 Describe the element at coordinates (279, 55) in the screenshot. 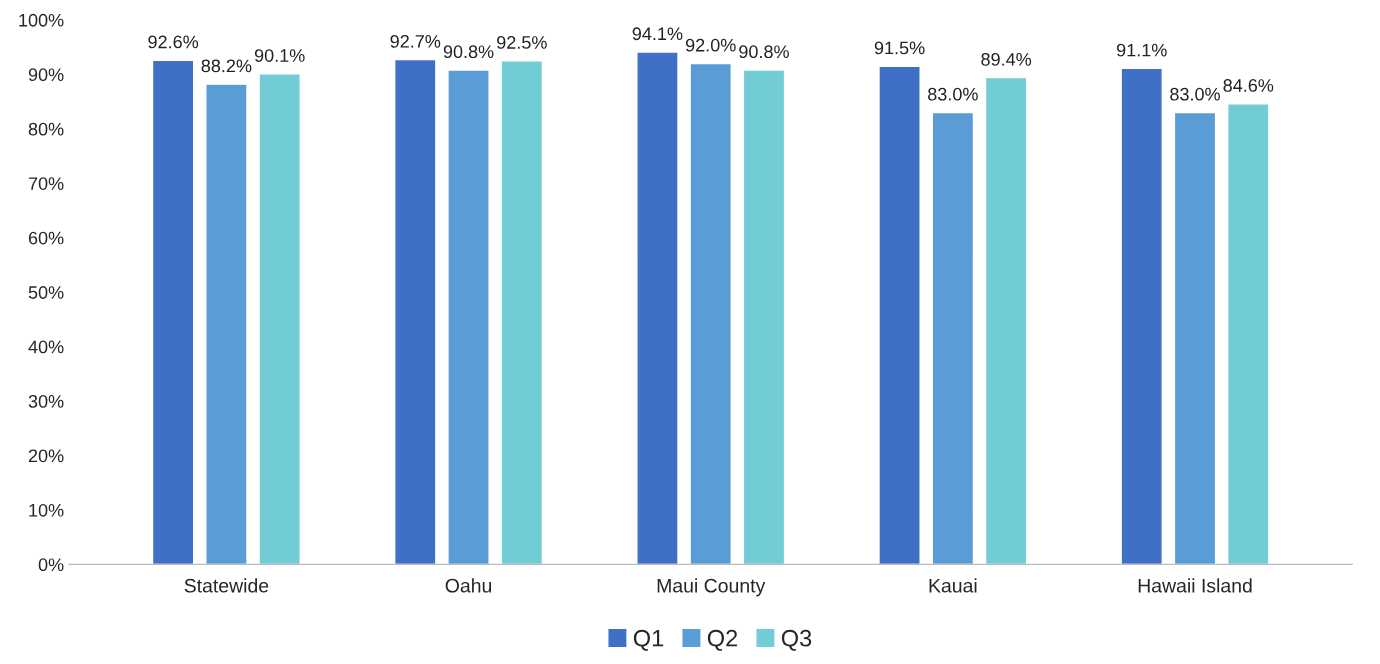

I see `data-label: 90.1%` at that location.